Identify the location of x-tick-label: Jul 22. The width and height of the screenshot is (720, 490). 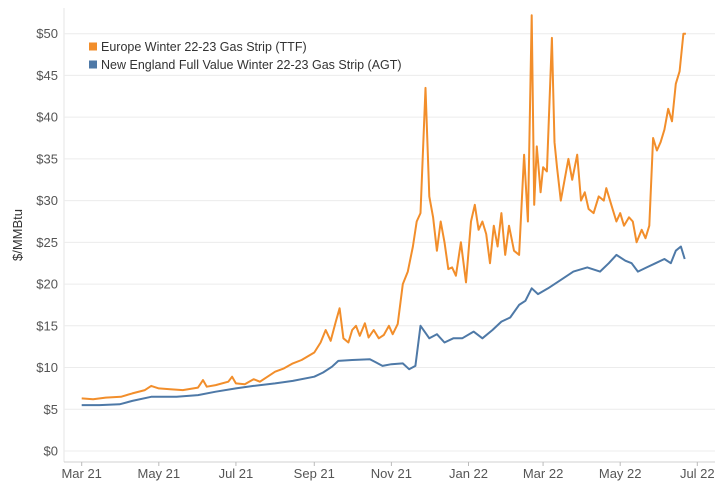
(697, 473).